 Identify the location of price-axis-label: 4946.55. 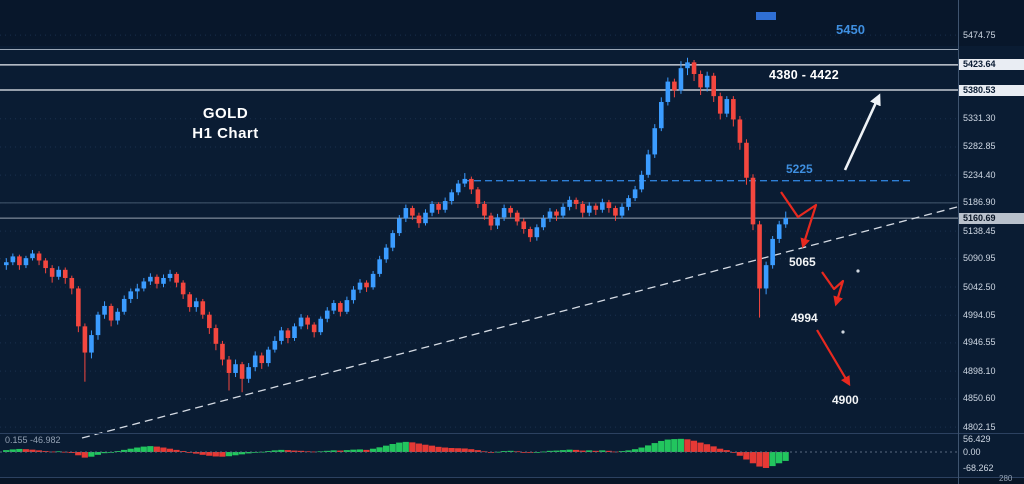
(979, 342).